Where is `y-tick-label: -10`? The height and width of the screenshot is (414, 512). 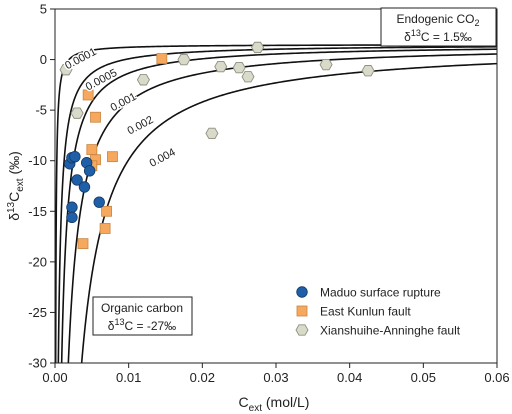 y-tick-label: -10 is located at coordinates (37, 160).